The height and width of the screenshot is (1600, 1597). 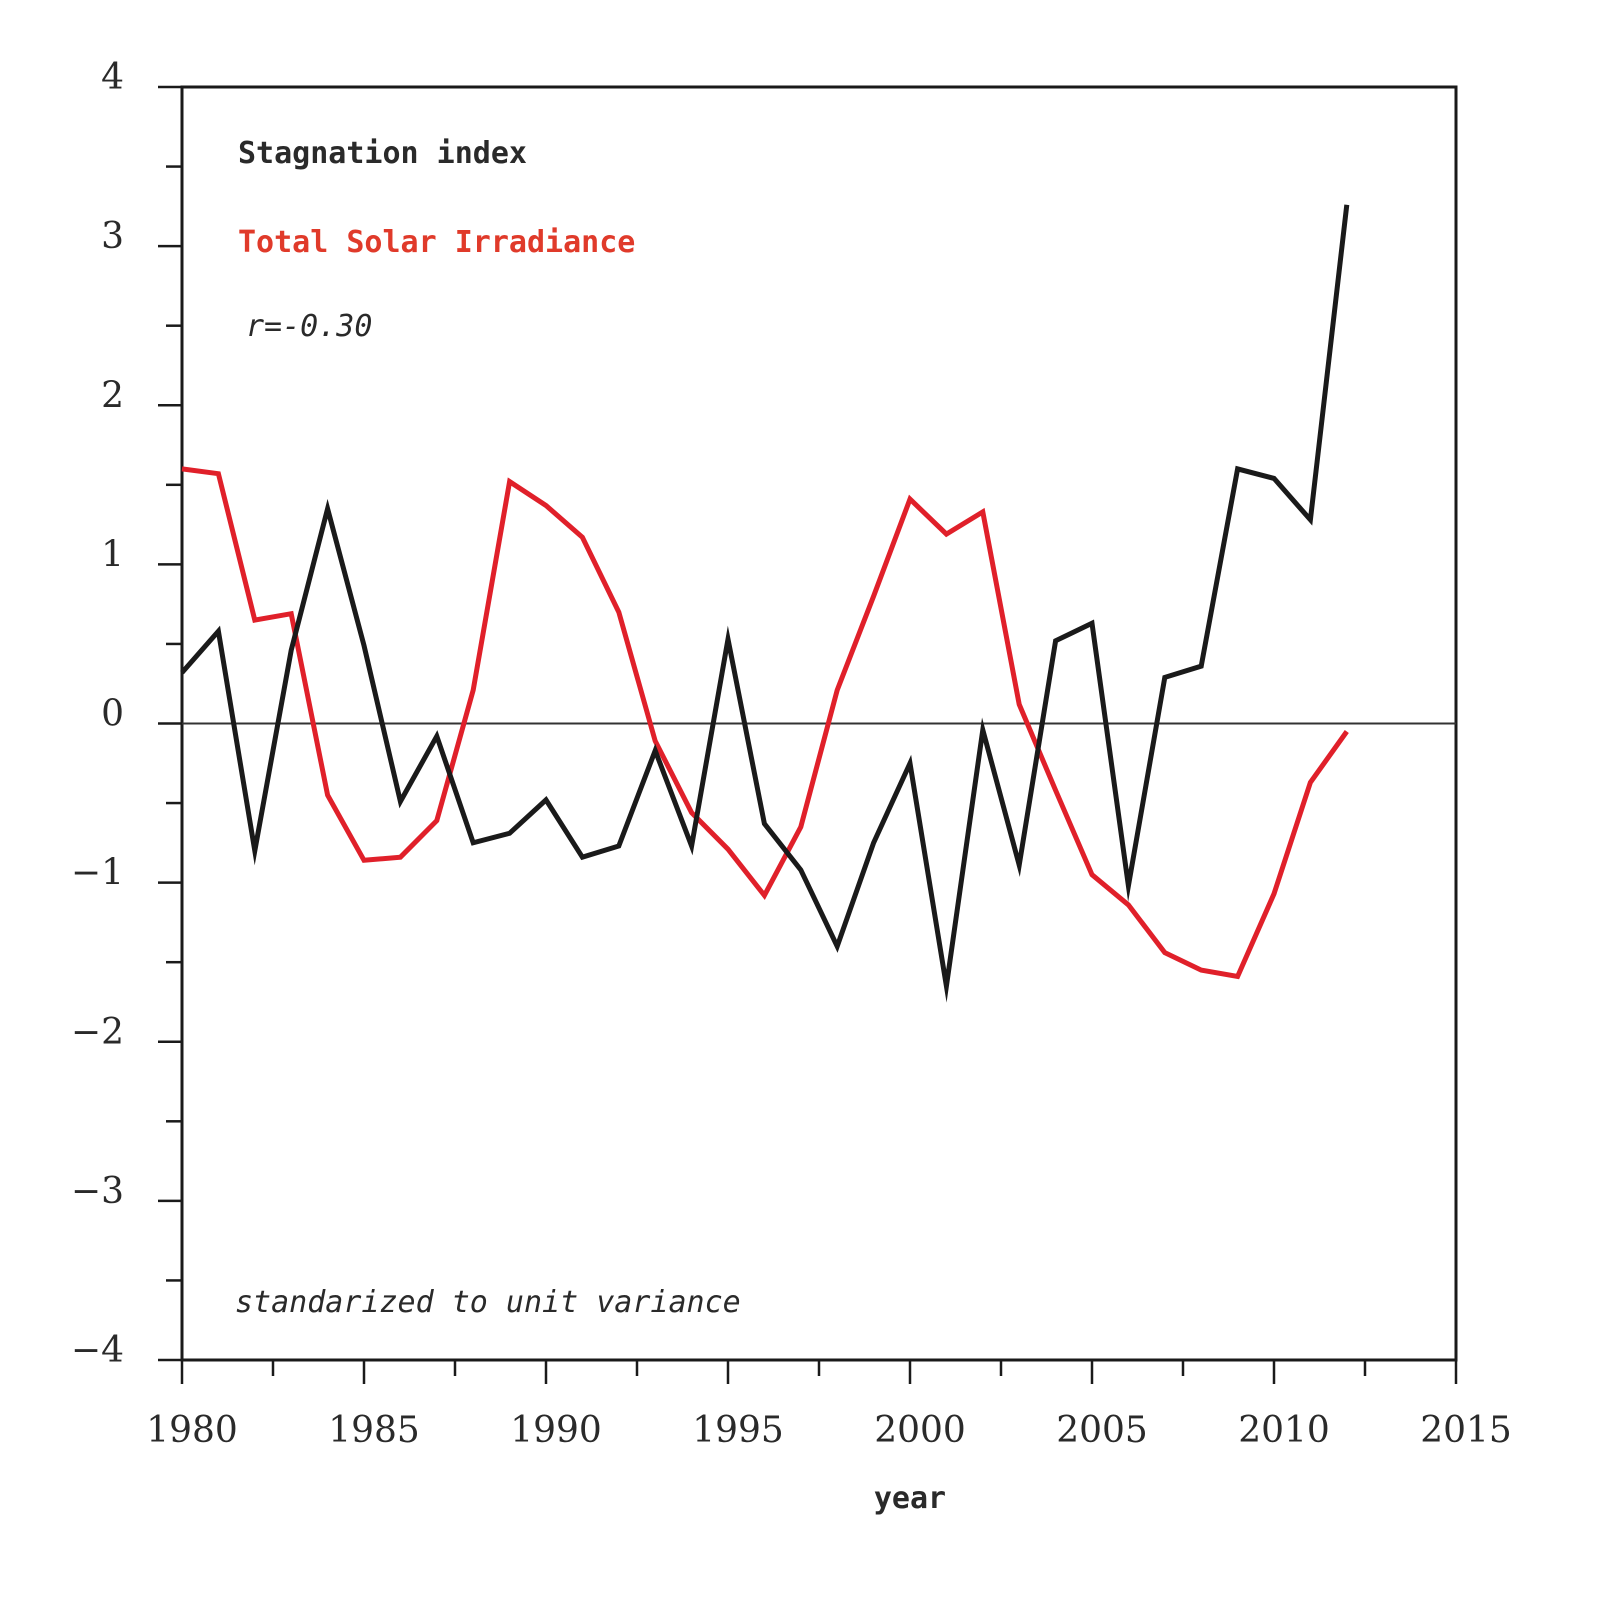 I want to click on x-axis-title: year, so click(x=910, y=1498).